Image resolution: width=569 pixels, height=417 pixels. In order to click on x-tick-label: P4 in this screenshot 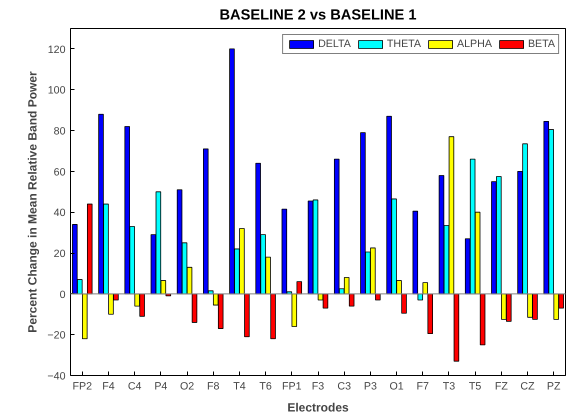, I will do `click(161, 386)`.